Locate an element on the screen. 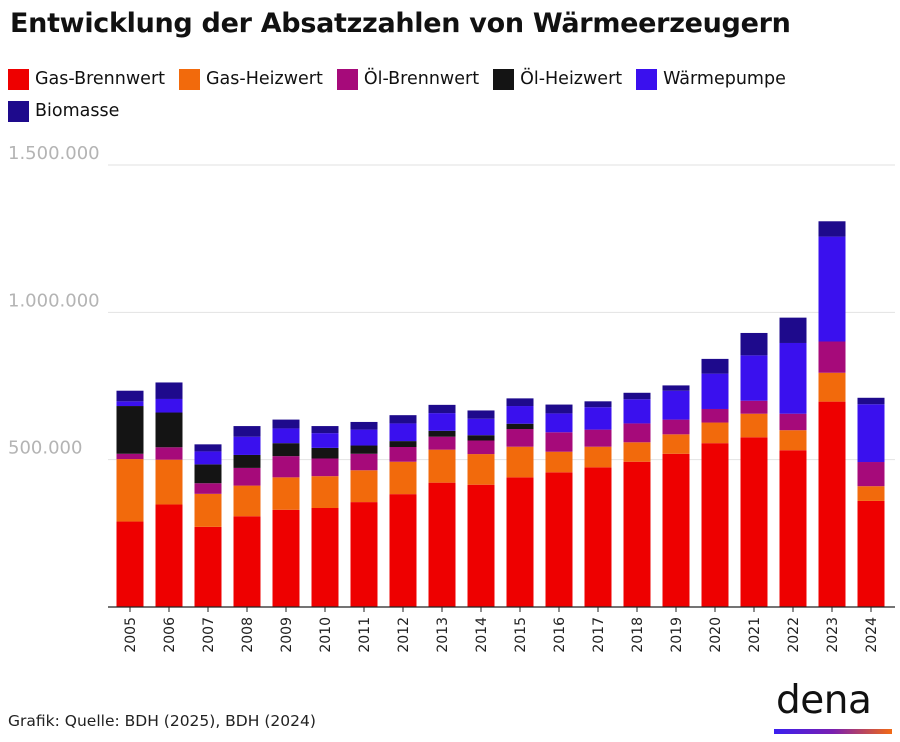 The height and width of the screenshot is (742, 900). bar-segment-2006-gas-heizwert is located at coordinates (169, 482).